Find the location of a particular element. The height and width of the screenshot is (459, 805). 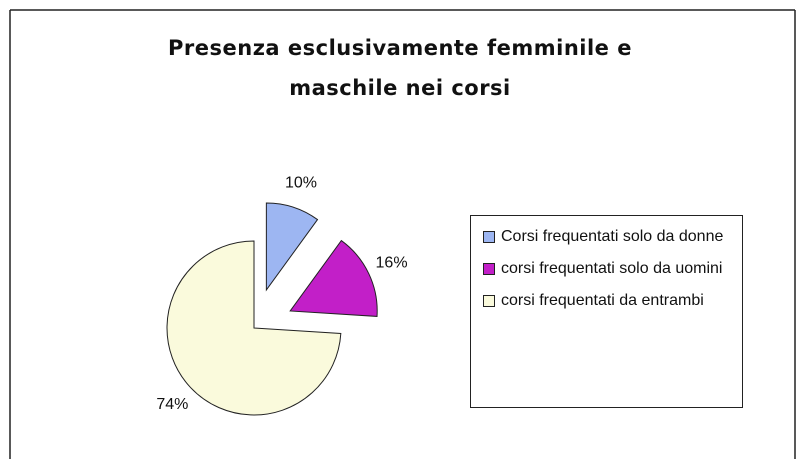

data-label: 16% is located at coordinates (392, 263).